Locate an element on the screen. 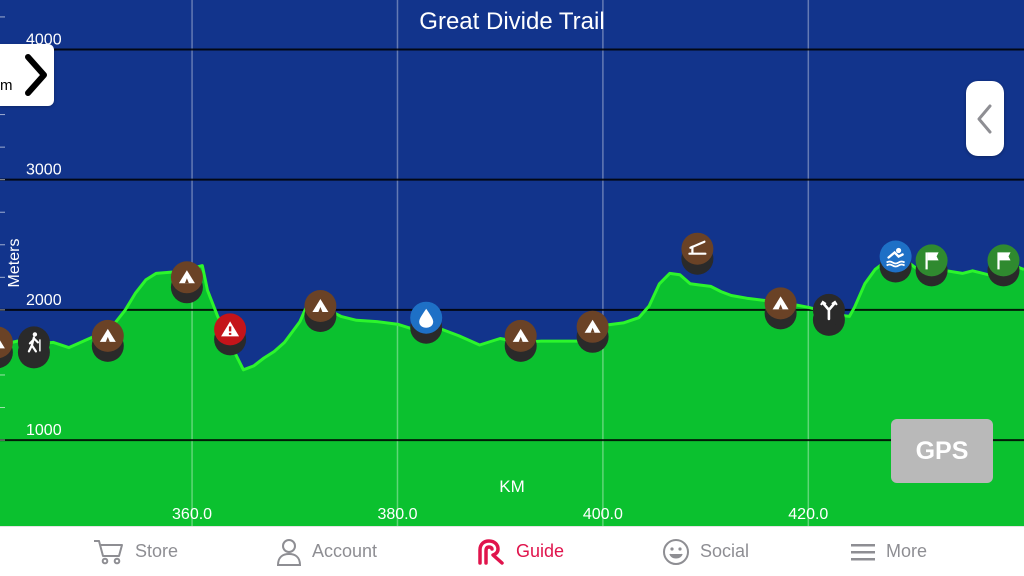 The image size is (1024, 576). marker-hiker is located at coordinates (33, 347).